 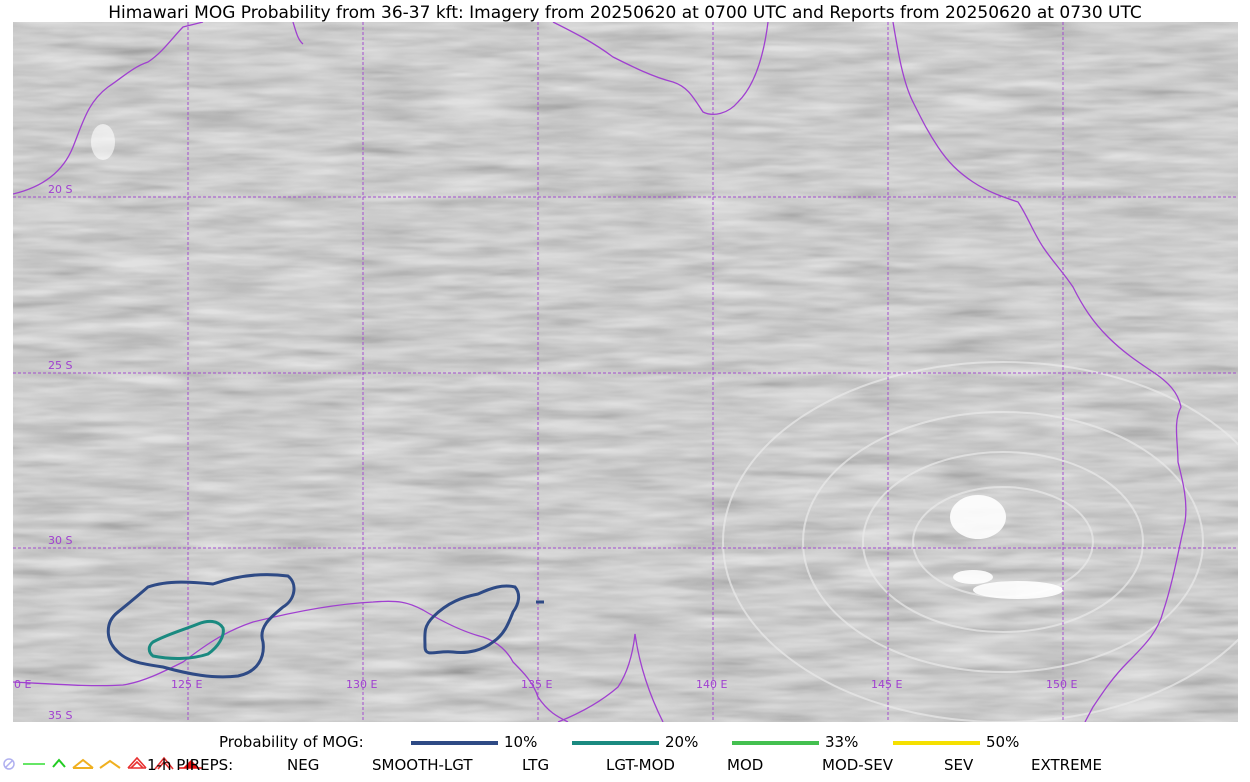 I want to click on legend-label-50: 50%, so click(x=1003, y=742).